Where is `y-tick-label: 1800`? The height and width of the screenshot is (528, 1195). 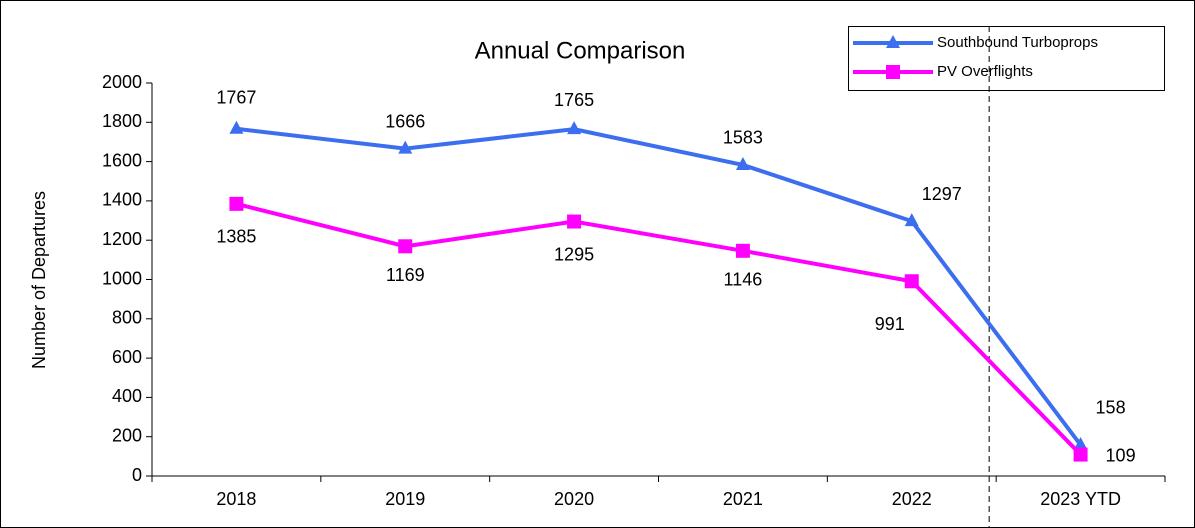 y-tick-label: 1800 is located at coordinates (122, 121).